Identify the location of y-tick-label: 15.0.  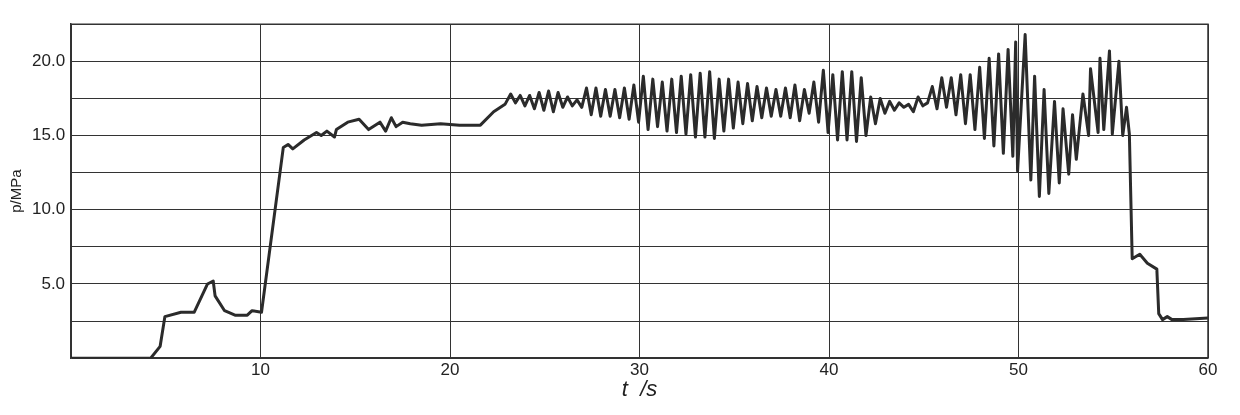
(48, 135).